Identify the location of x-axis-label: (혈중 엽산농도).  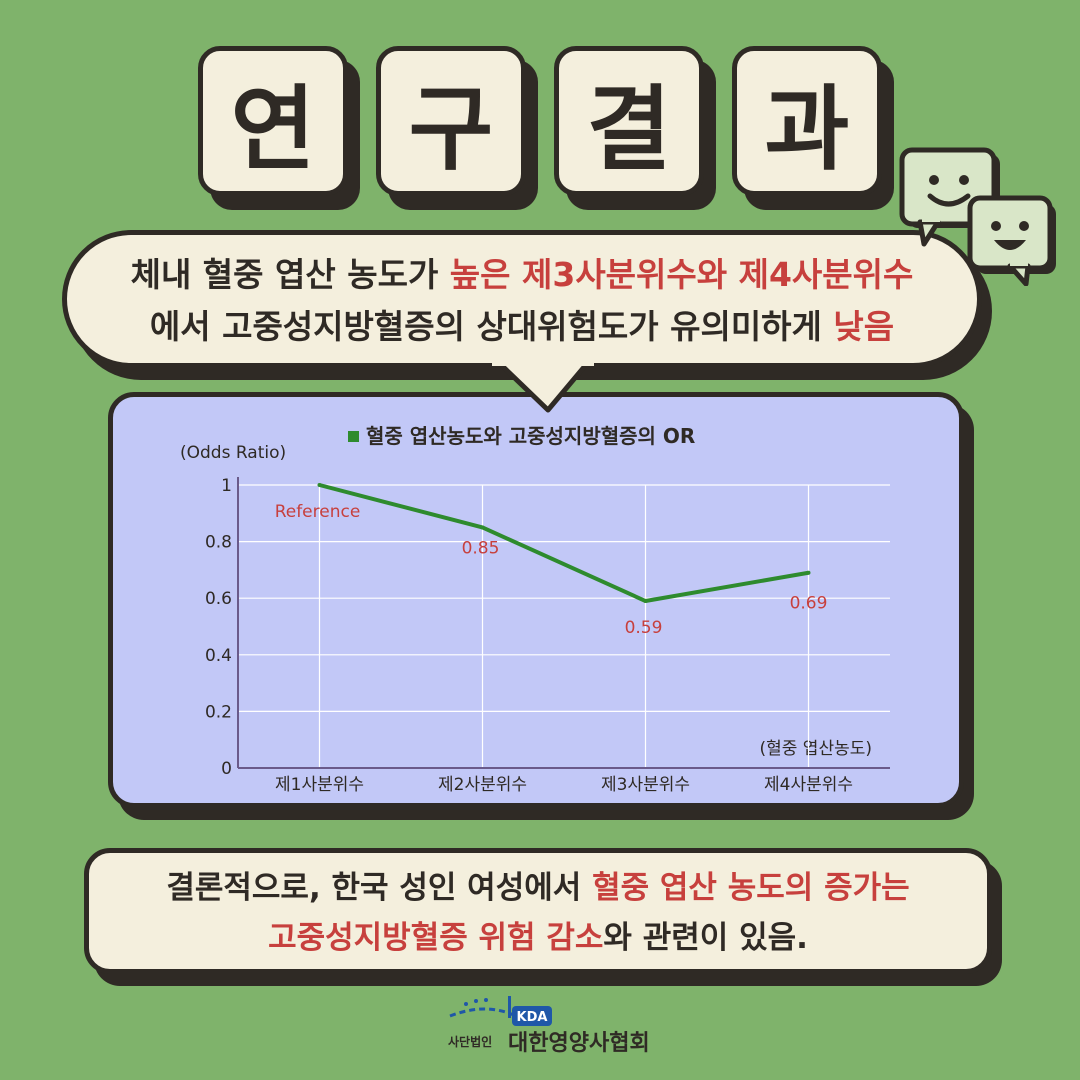
(815, 749).